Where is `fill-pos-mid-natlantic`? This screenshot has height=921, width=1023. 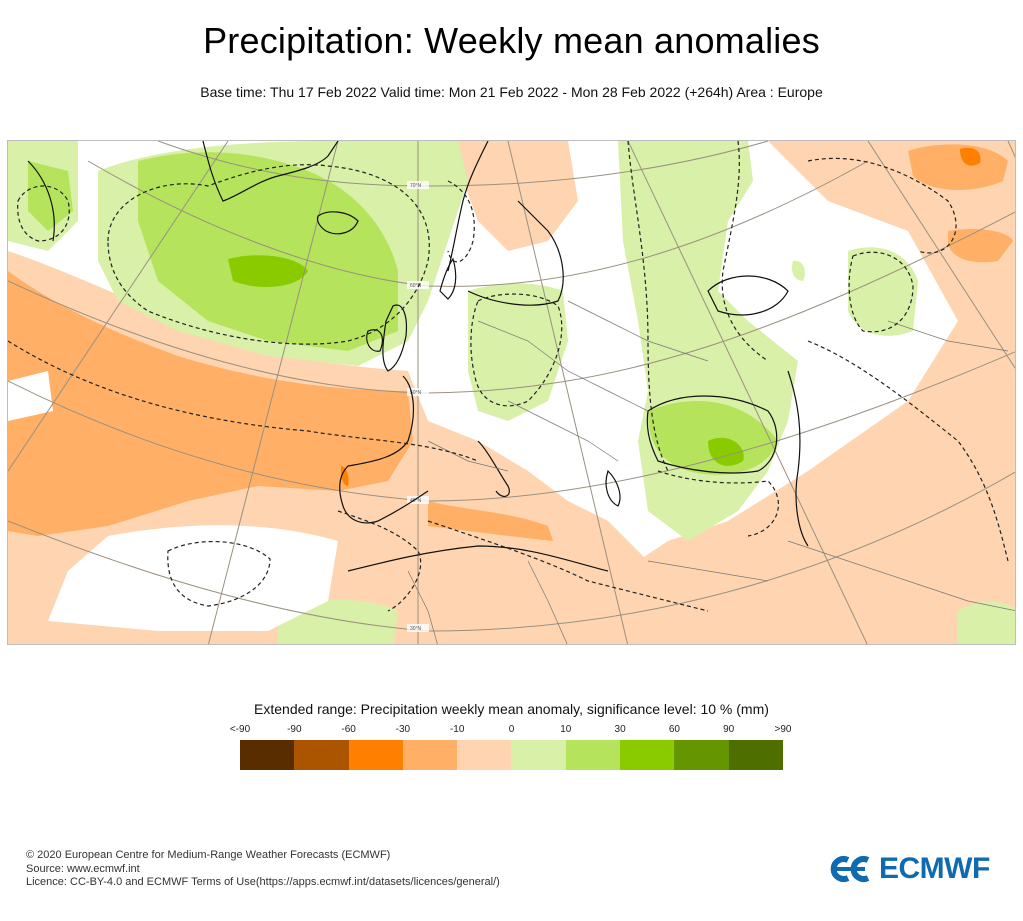 fill-pos-mid-natlantic is located at coordinates (268, 251).